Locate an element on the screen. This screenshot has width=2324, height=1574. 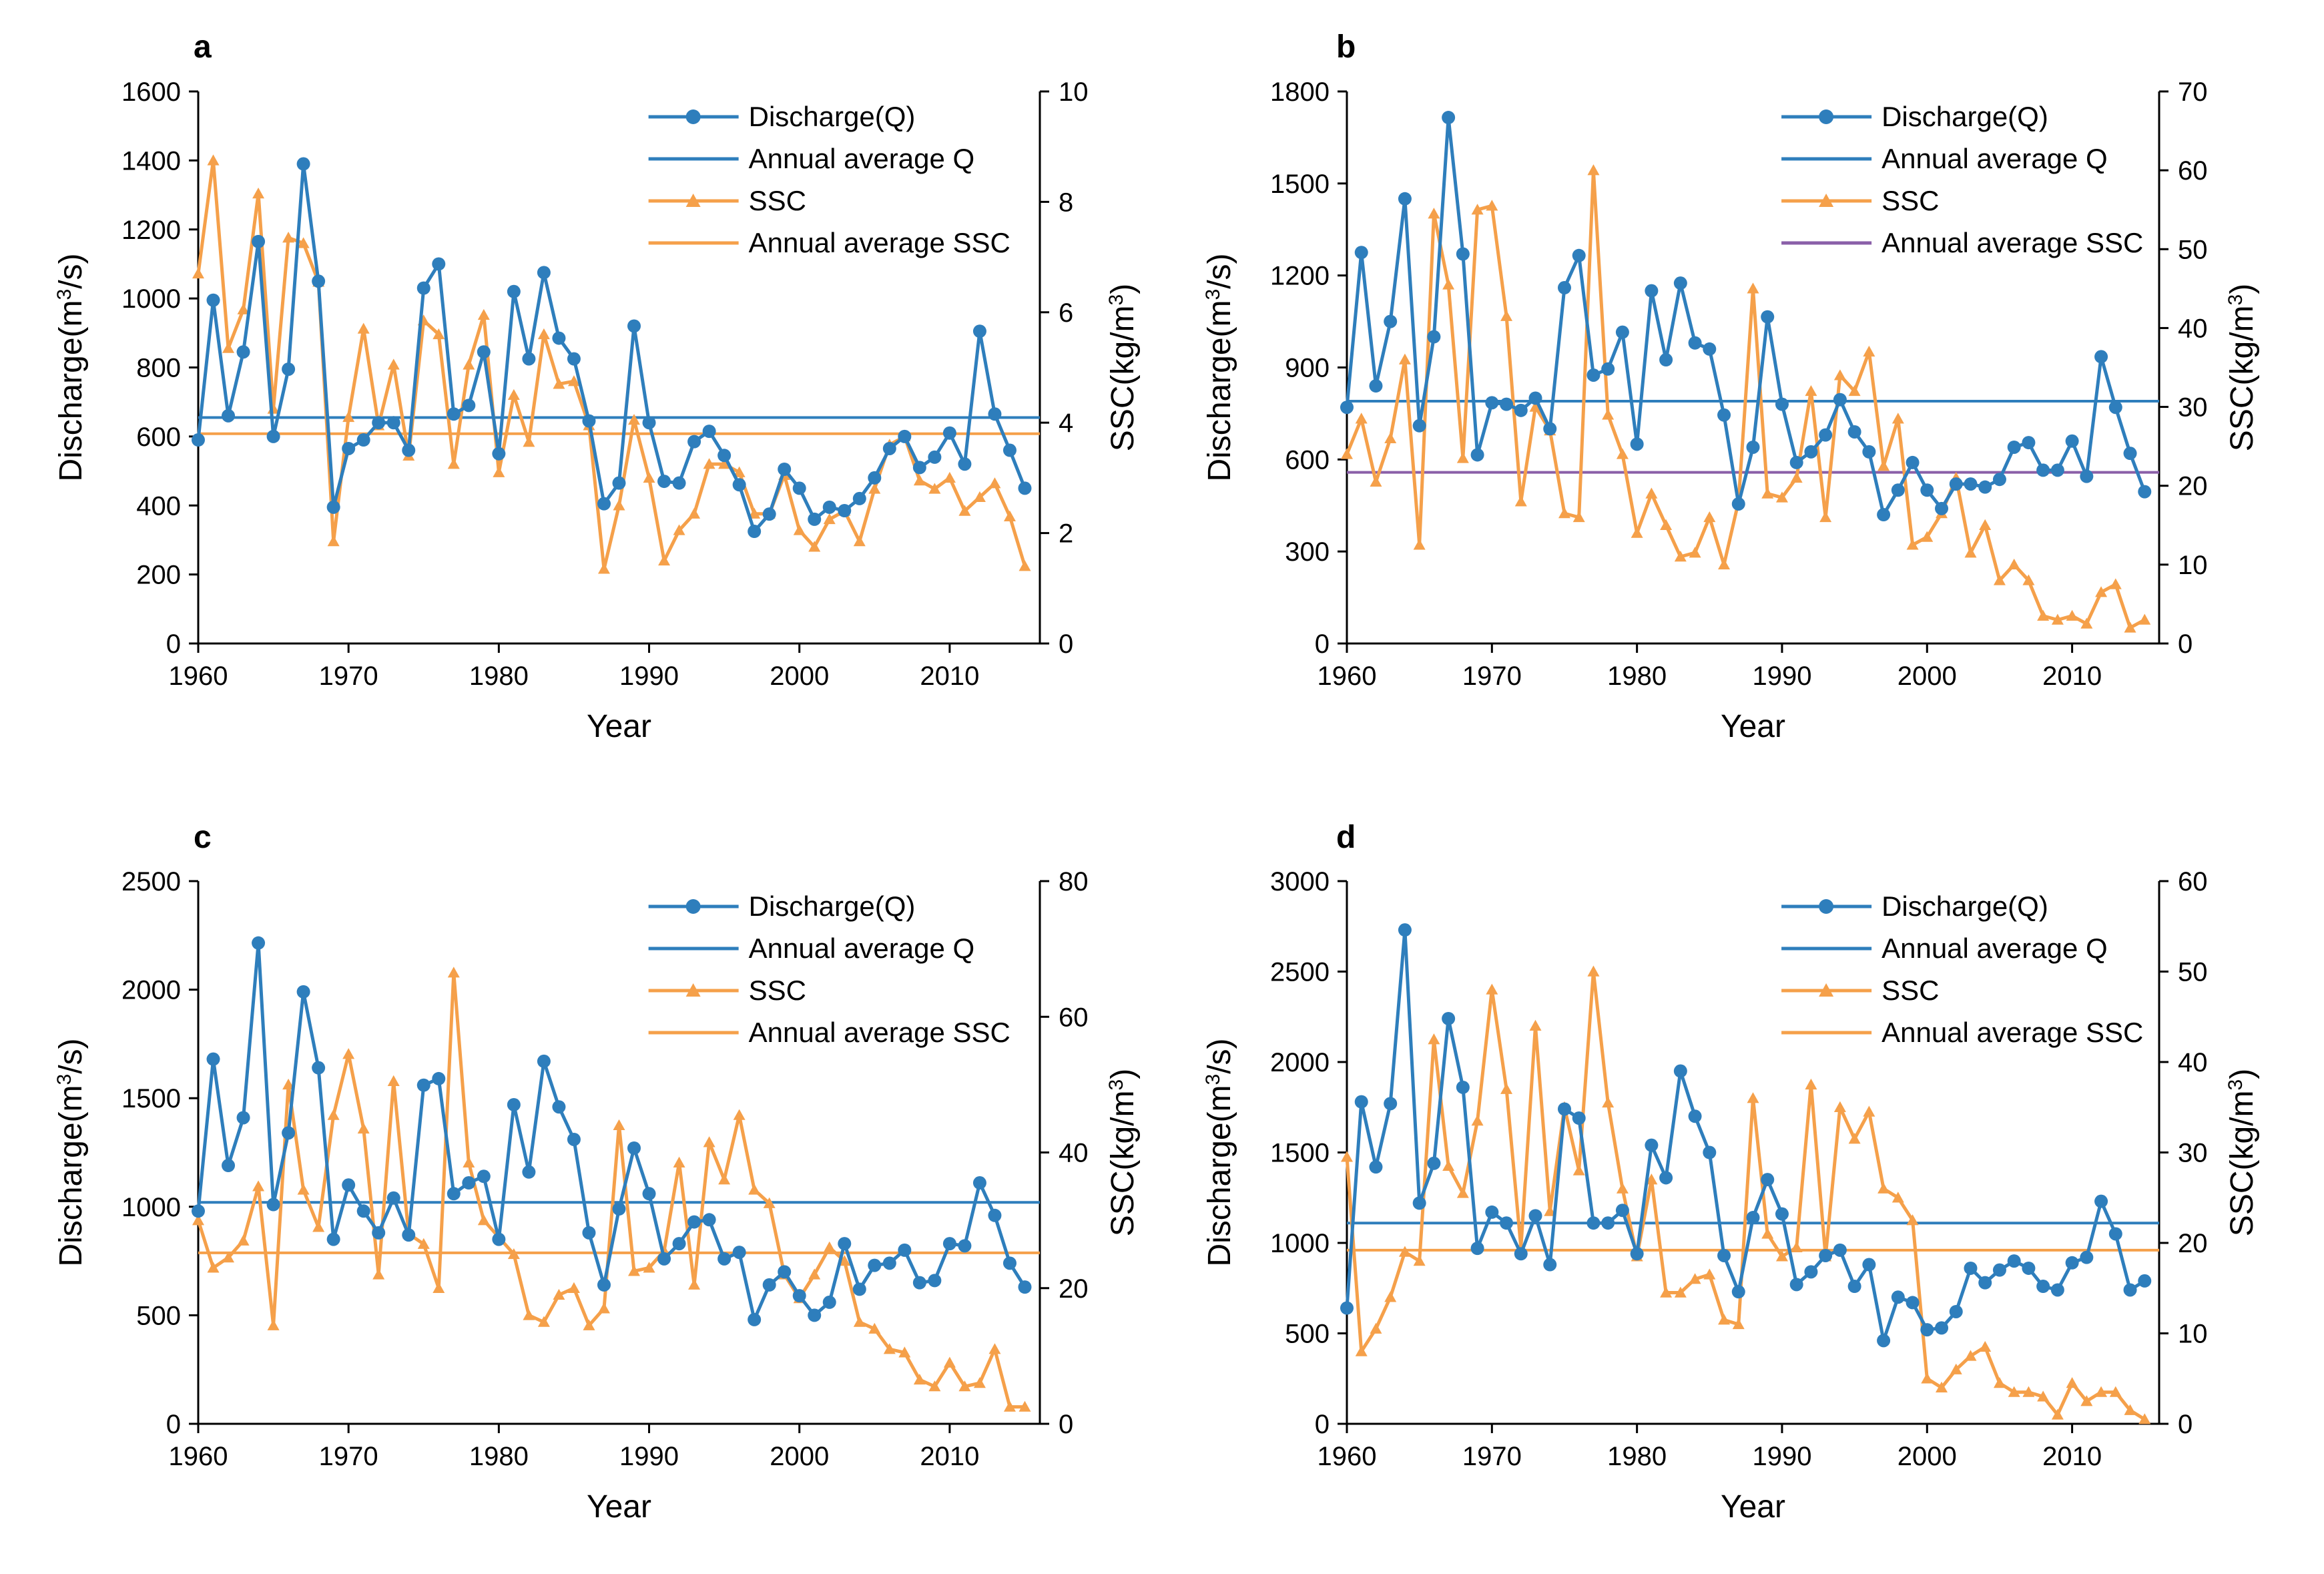
y2-tick-label: 40 is located at coordinates (2193, 1062).